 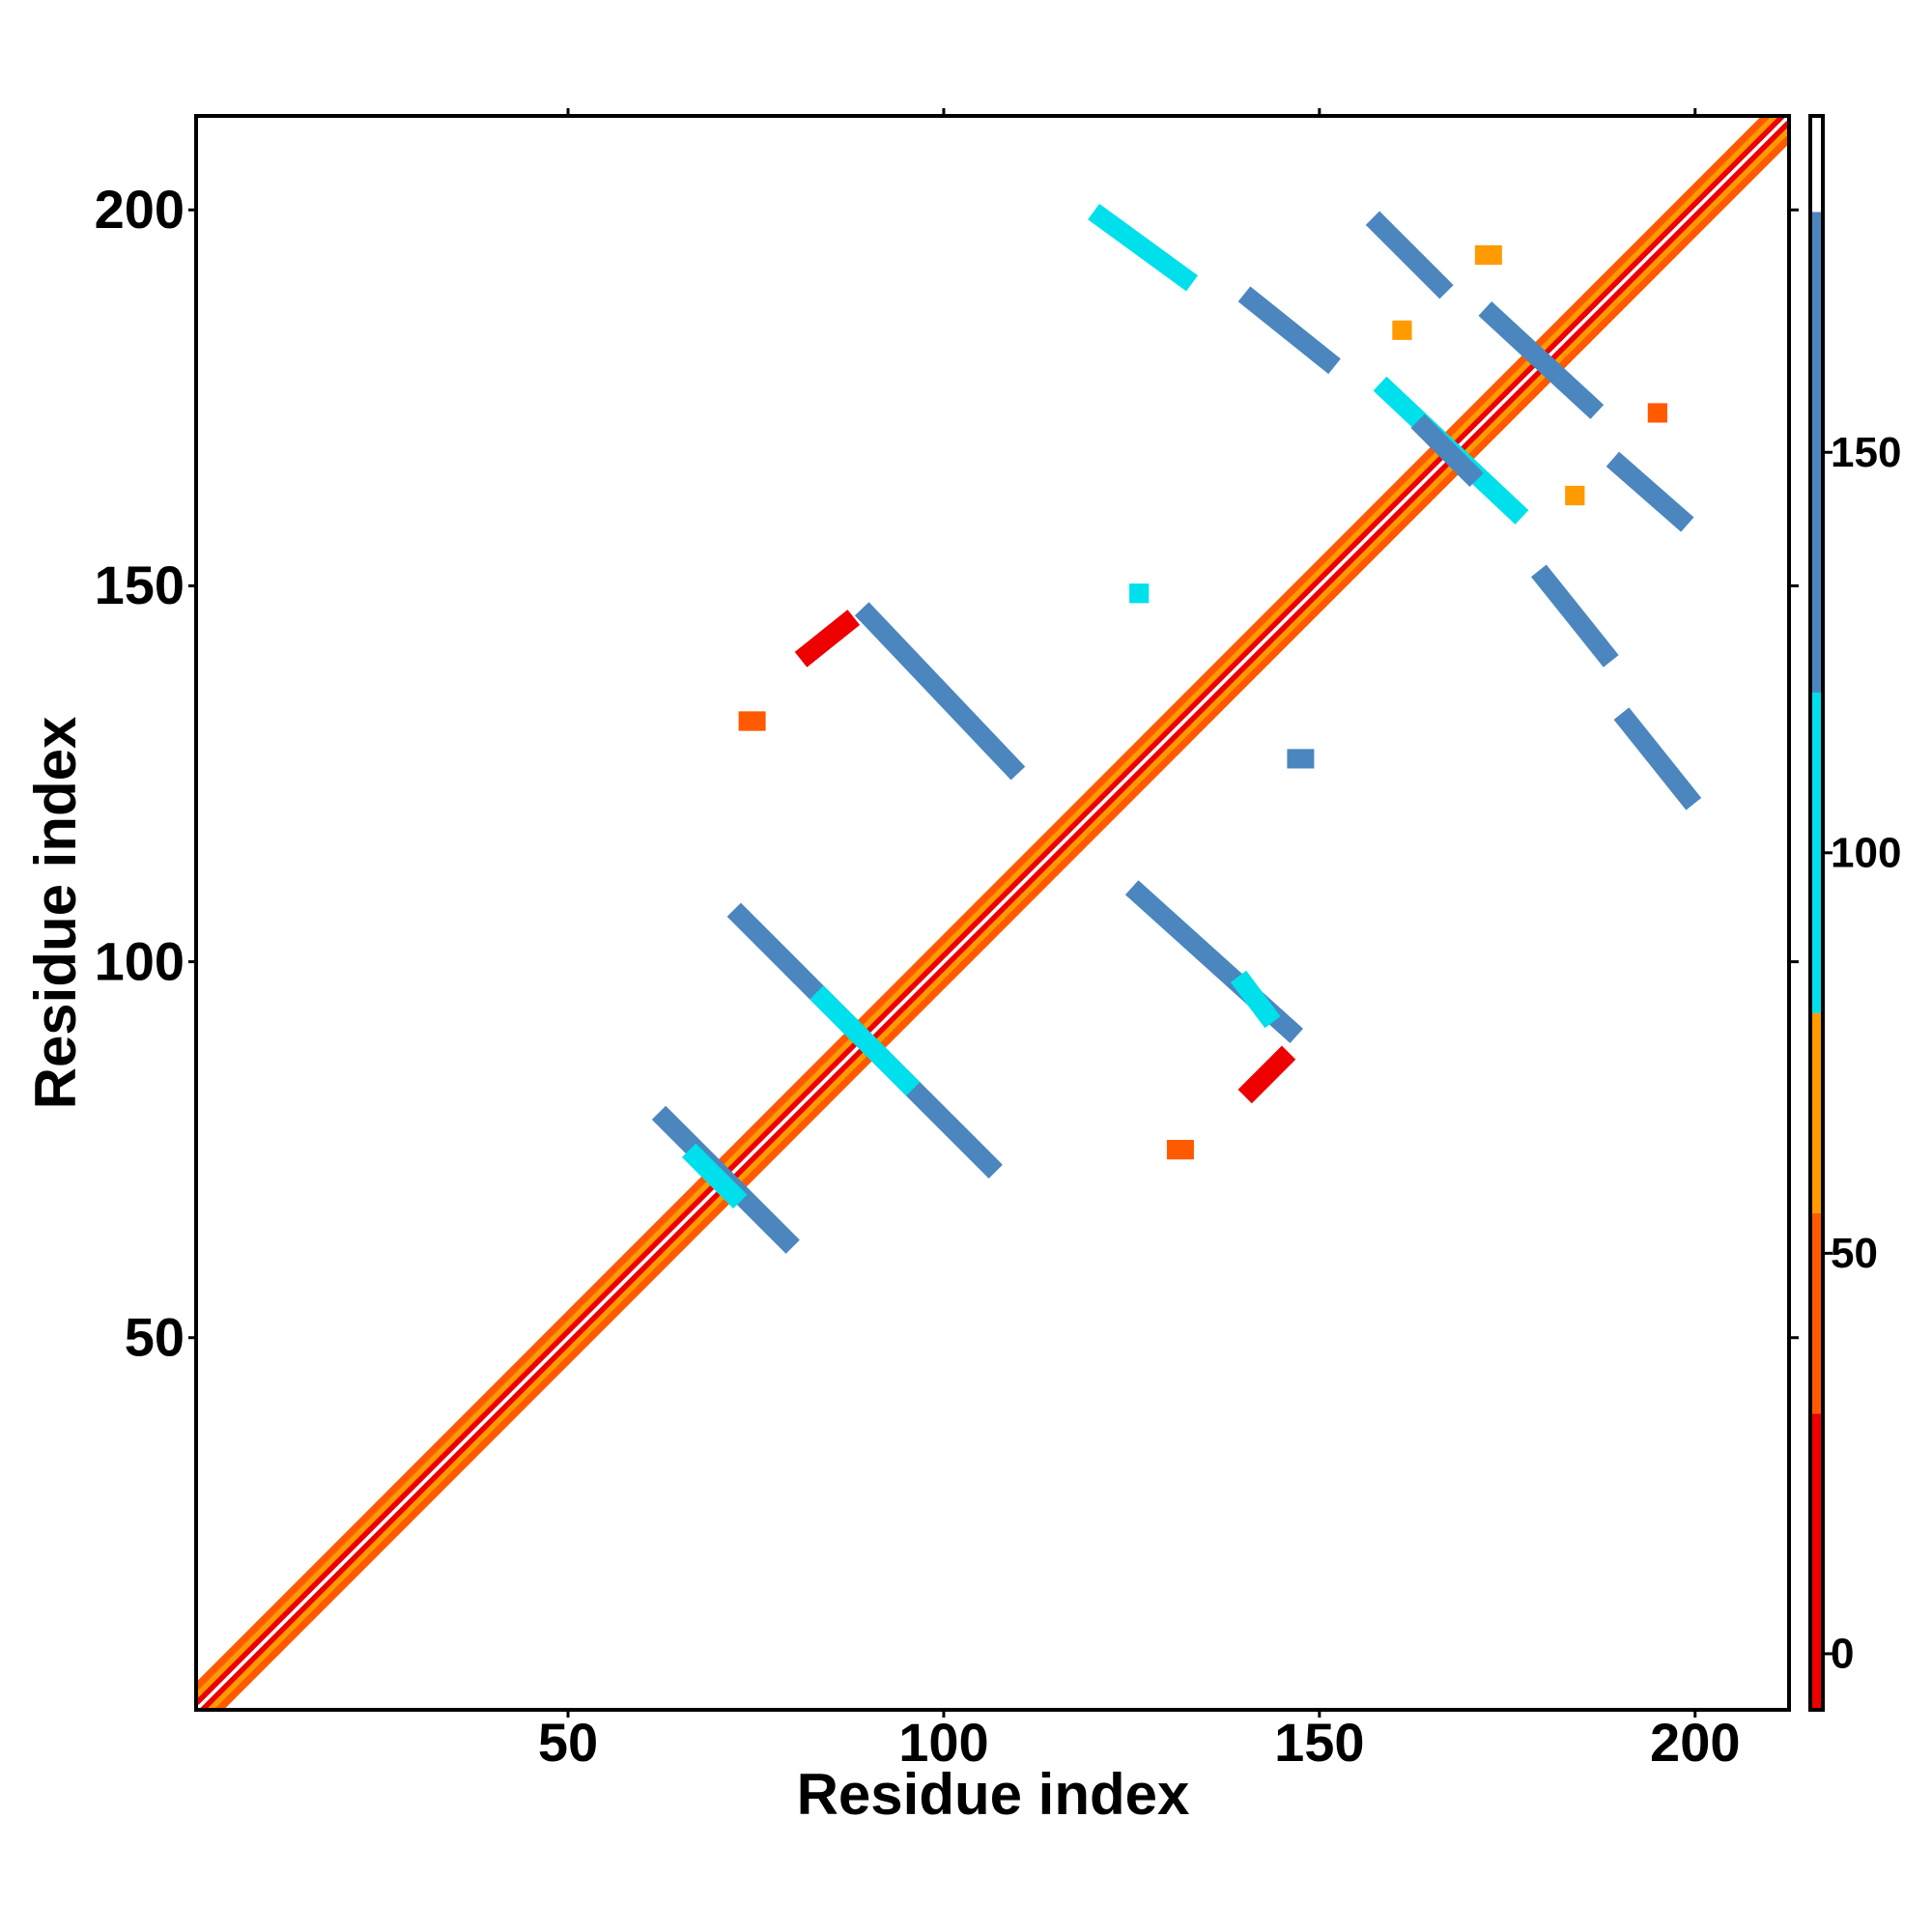 What do you see at coordinates (140, 209) in the screenshot?
I see `y-tick-label: 200` at bounding box center [140, 209].